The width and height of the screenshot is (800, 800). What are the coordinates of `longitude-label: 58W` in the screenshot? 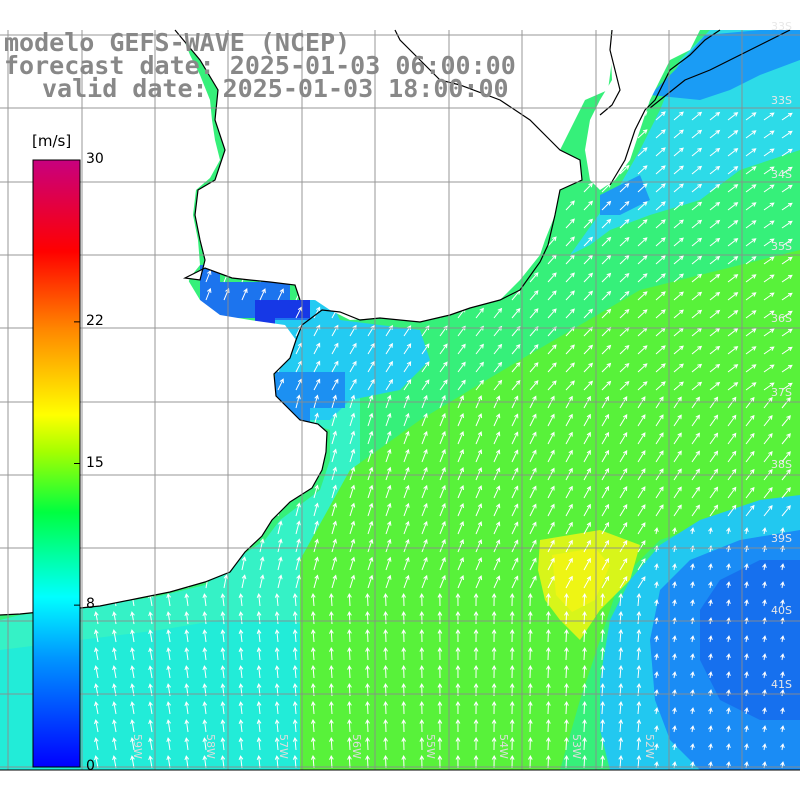 It's located at (210, 746).